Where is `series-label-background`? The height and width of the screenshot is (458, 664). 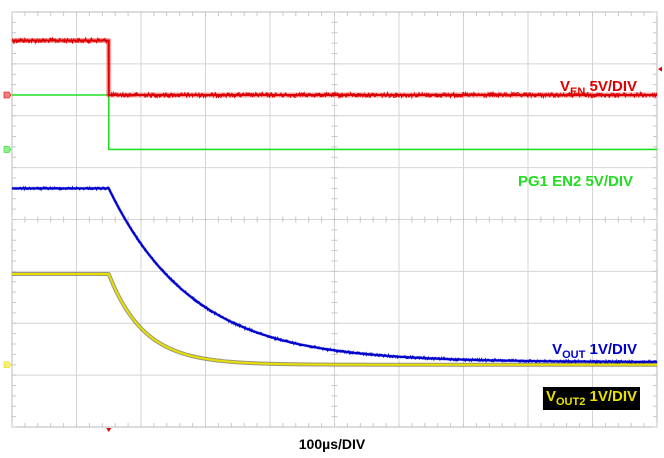
series-label-background is located at coordinates (591, 398).